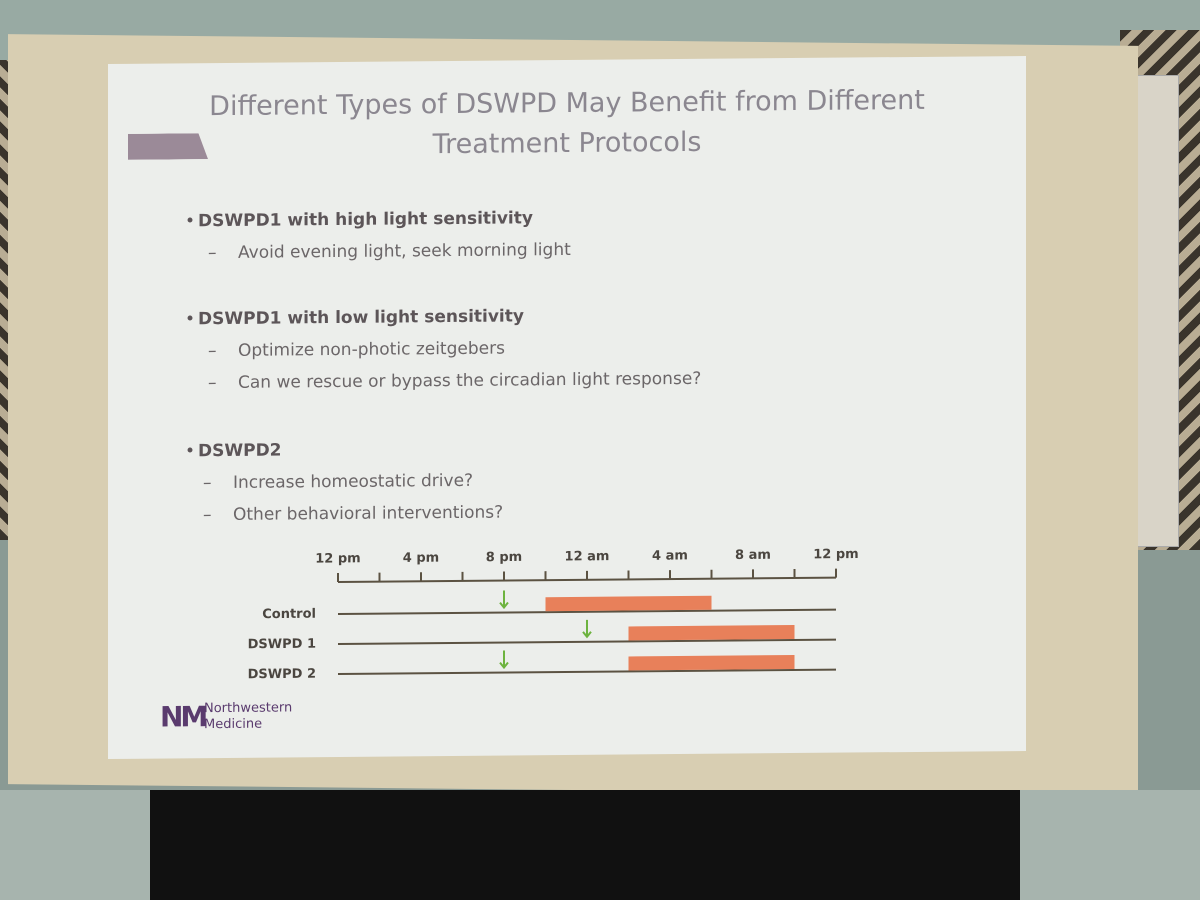 The image size is (1200, 900). I want to click on x-tick-label: 4 am, so click(670, 555).